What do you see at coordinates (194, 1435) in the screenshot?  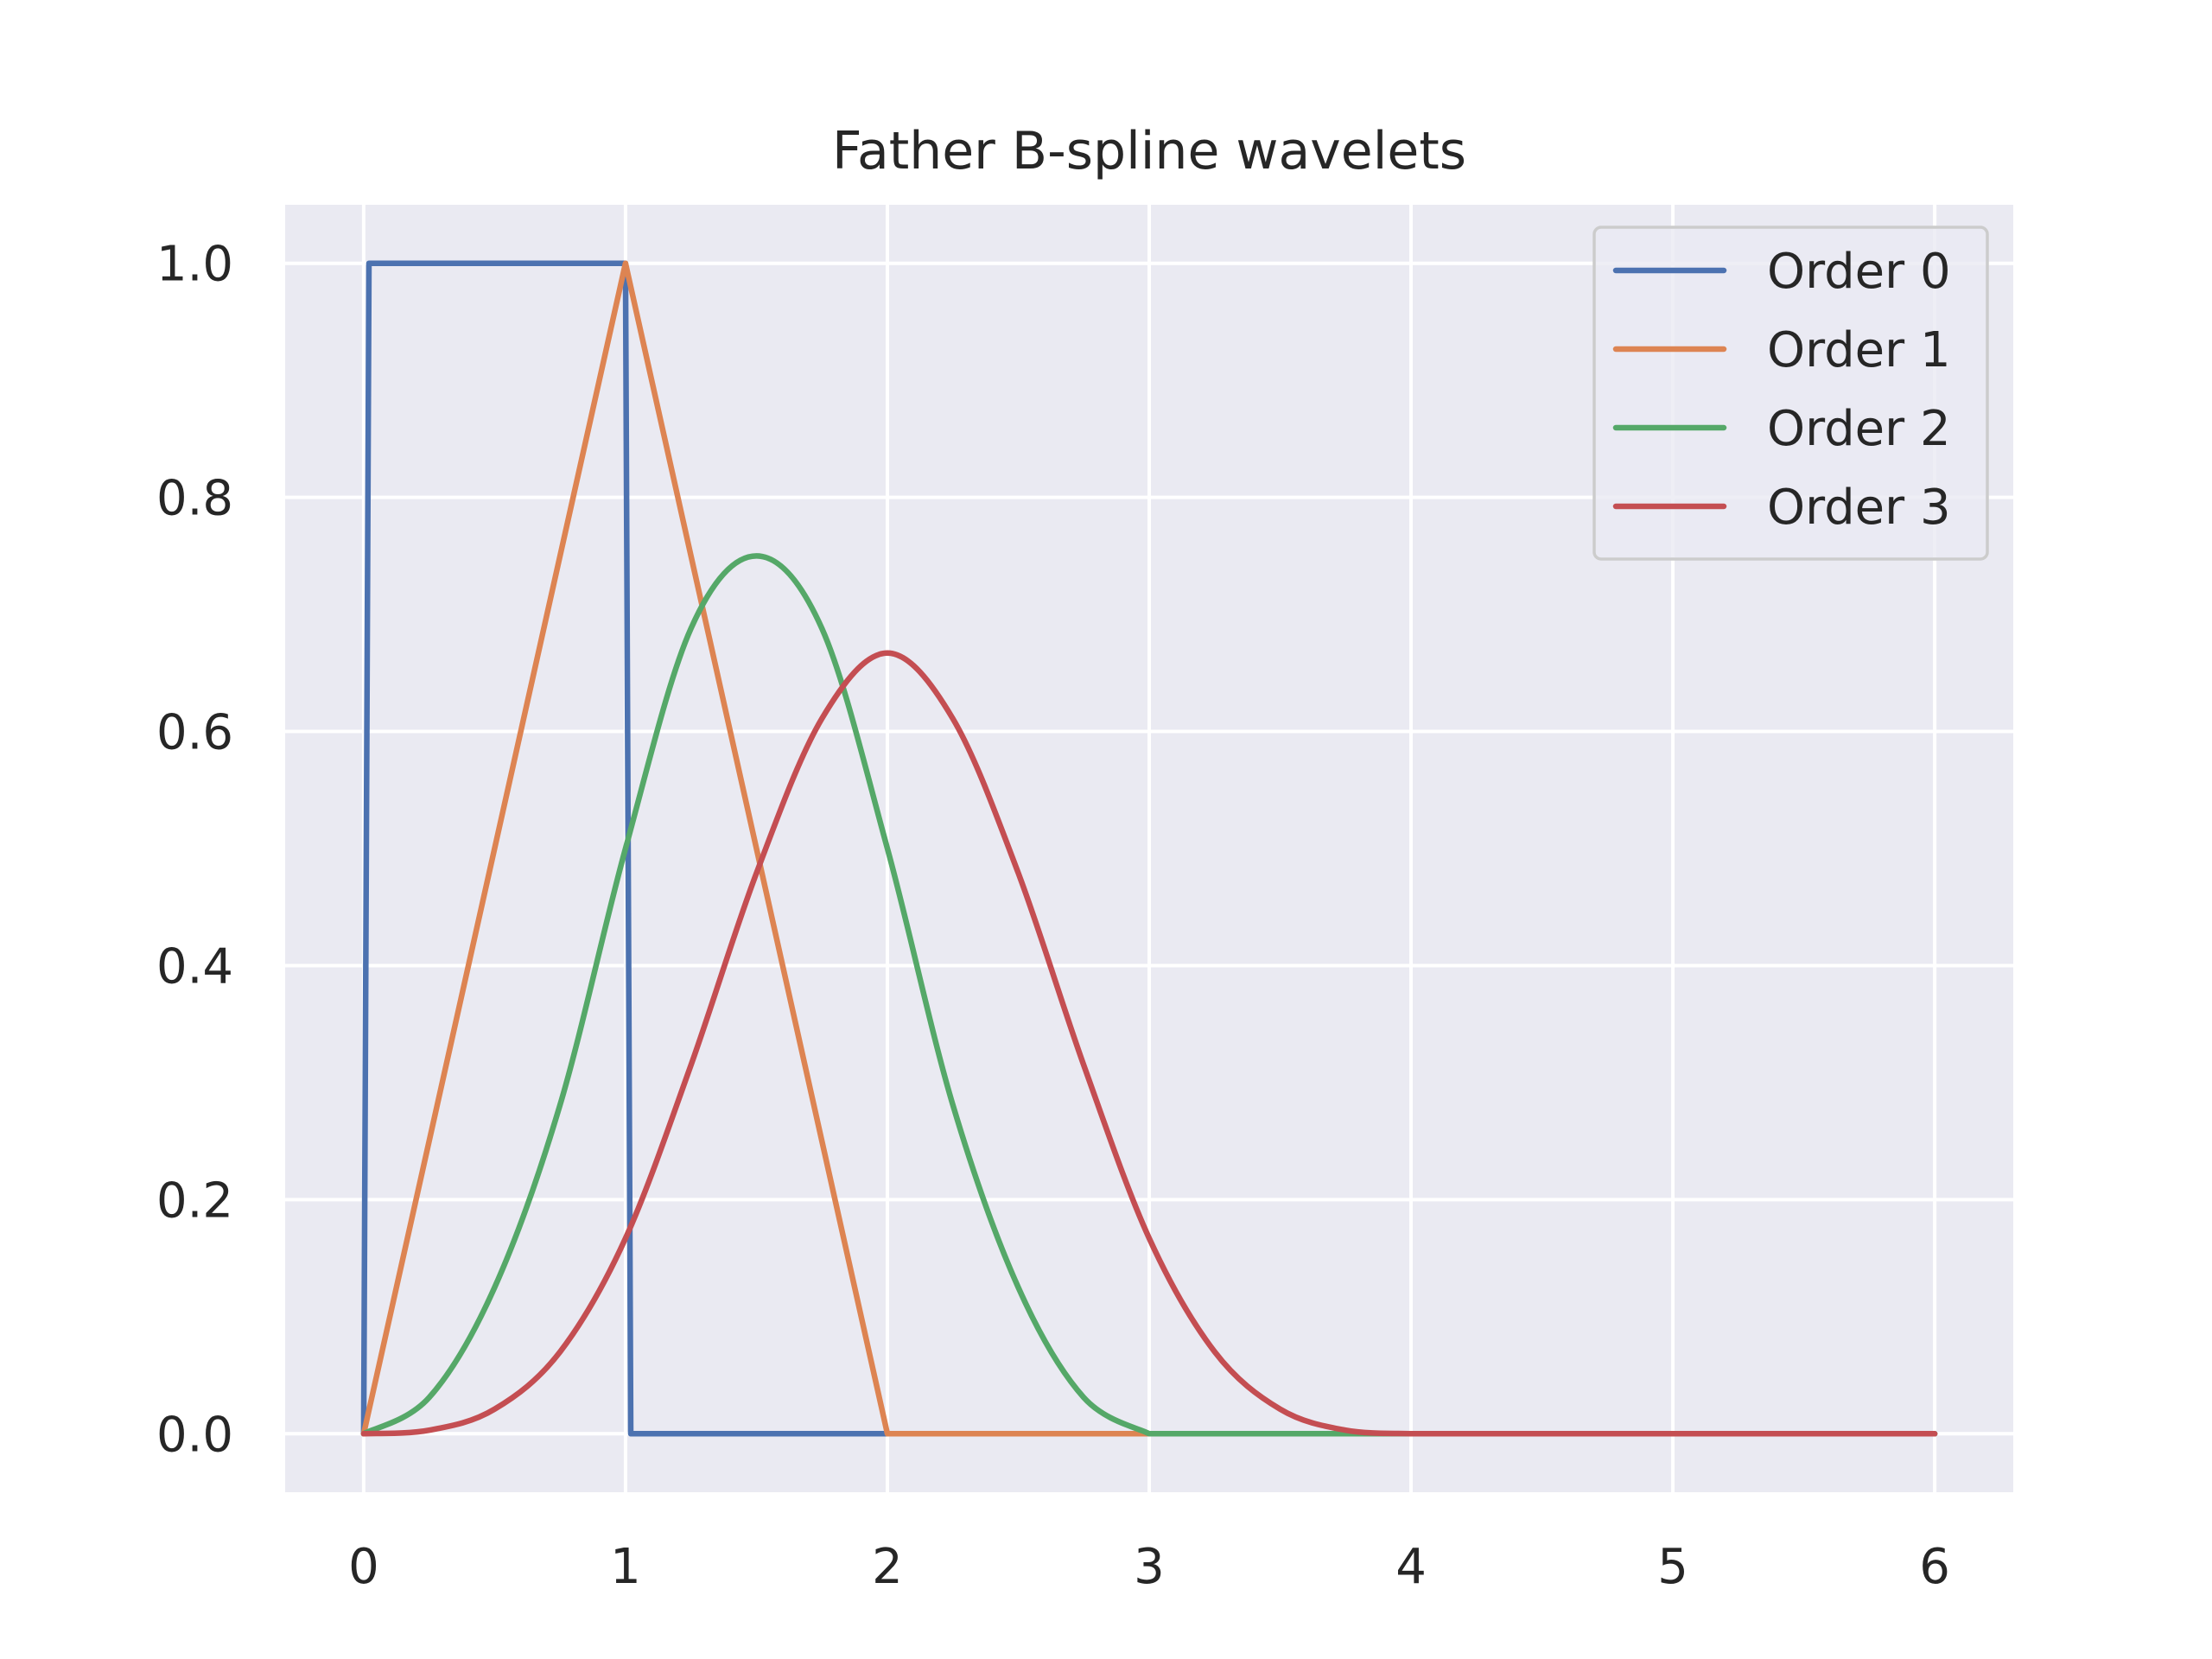 I see `y-tick-label: 0.0` at bounding box center [194, 1435].